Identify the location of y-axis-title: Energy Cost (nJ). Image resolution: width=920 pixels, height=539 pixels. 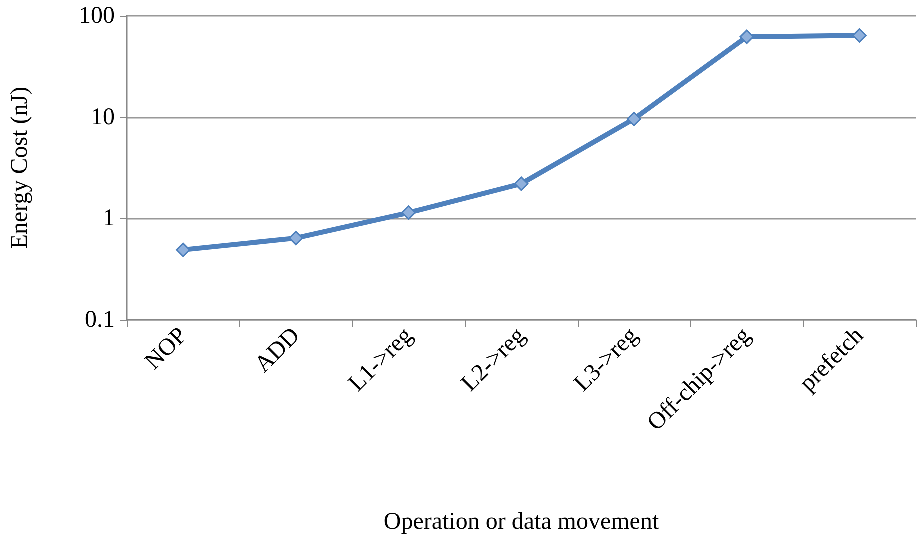
(20, 168).